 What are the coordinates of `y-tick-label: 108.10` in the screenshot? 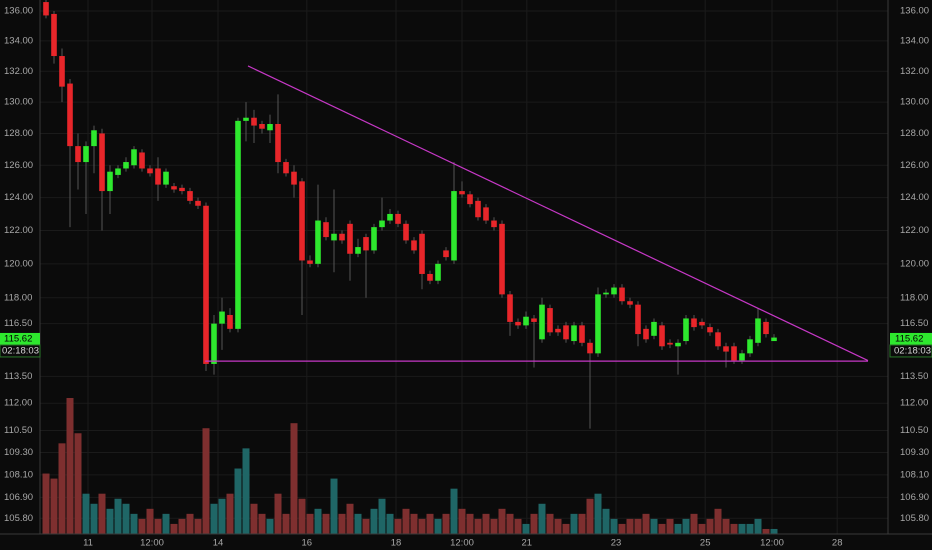 It's located at (18, 474).